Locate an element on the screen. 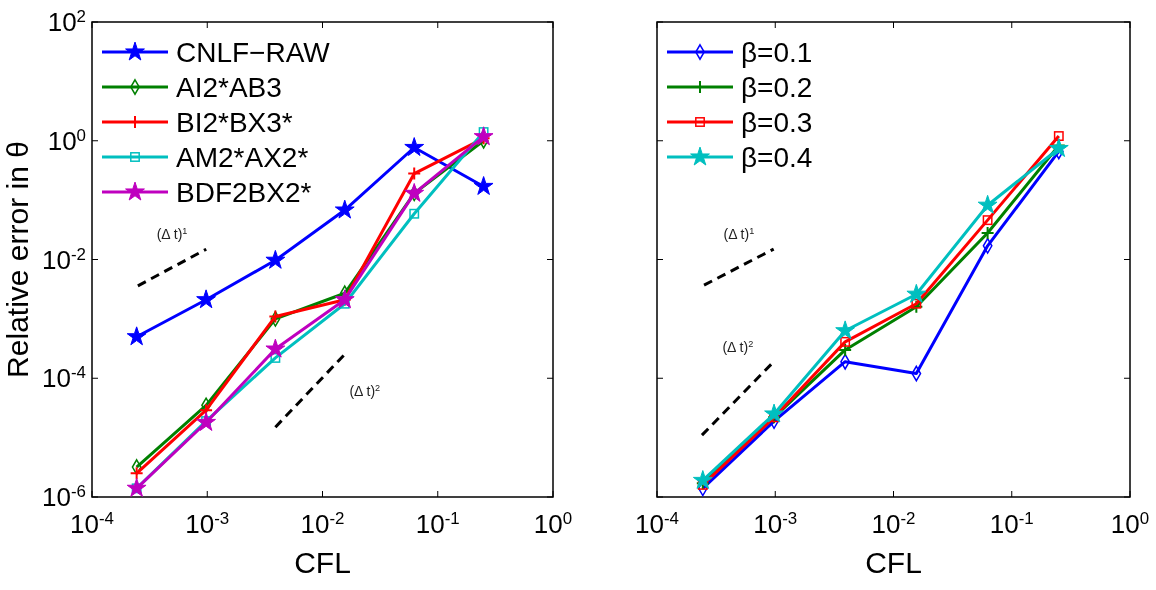 This screenshot has height=590, width=1156. y-tick-label: 10$^{2}$ is located at coordinates (66, 21).